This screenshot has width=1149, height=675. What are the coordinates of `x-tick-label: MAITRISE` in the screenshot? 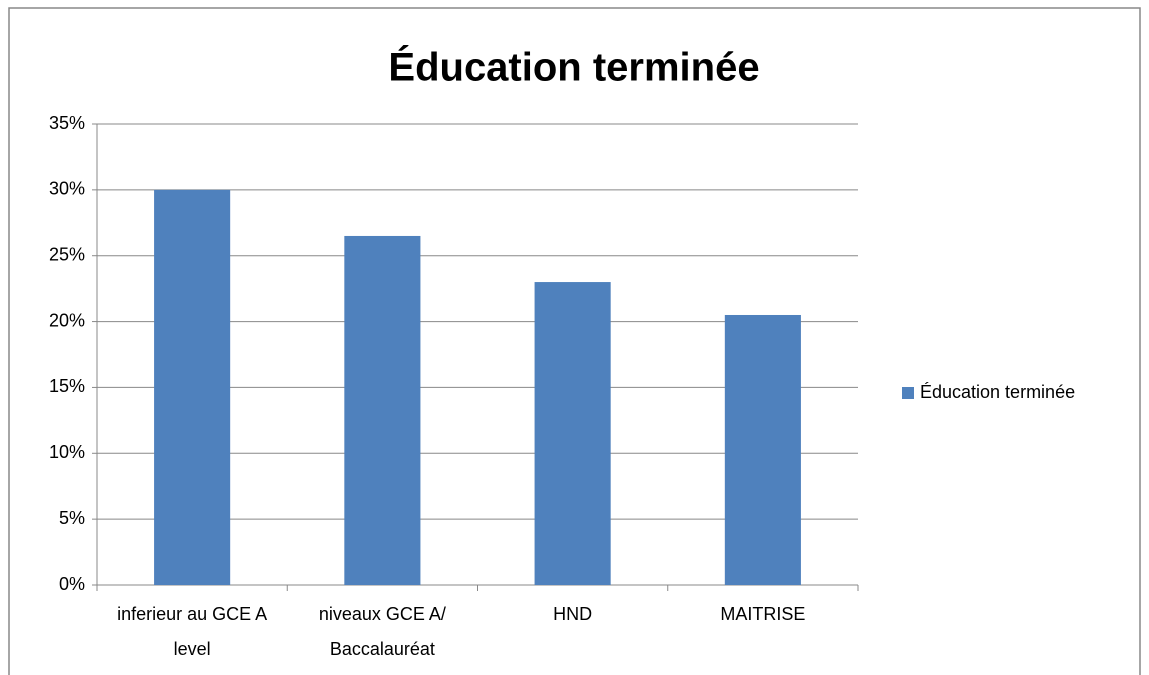 It's located at (763, 614).